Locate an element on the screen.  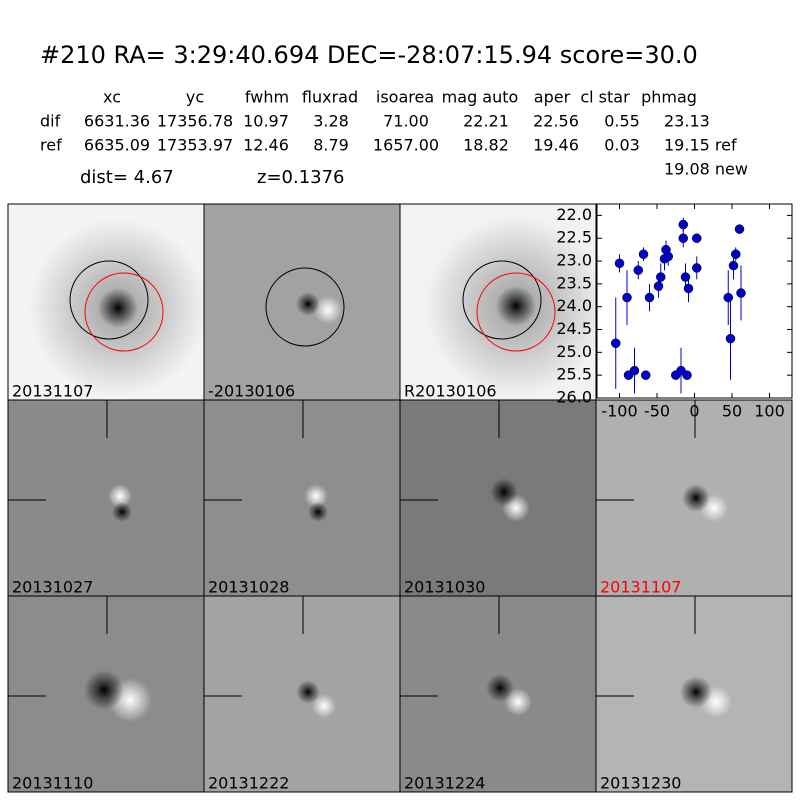
cell: 18.82 is located at coordinates (486, 145).